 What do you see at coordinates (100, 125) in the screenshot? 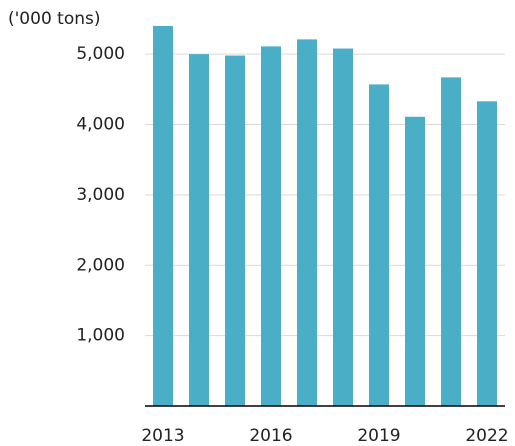
I see `y-tick-label: 4,000` at bounding box center [100, 125].